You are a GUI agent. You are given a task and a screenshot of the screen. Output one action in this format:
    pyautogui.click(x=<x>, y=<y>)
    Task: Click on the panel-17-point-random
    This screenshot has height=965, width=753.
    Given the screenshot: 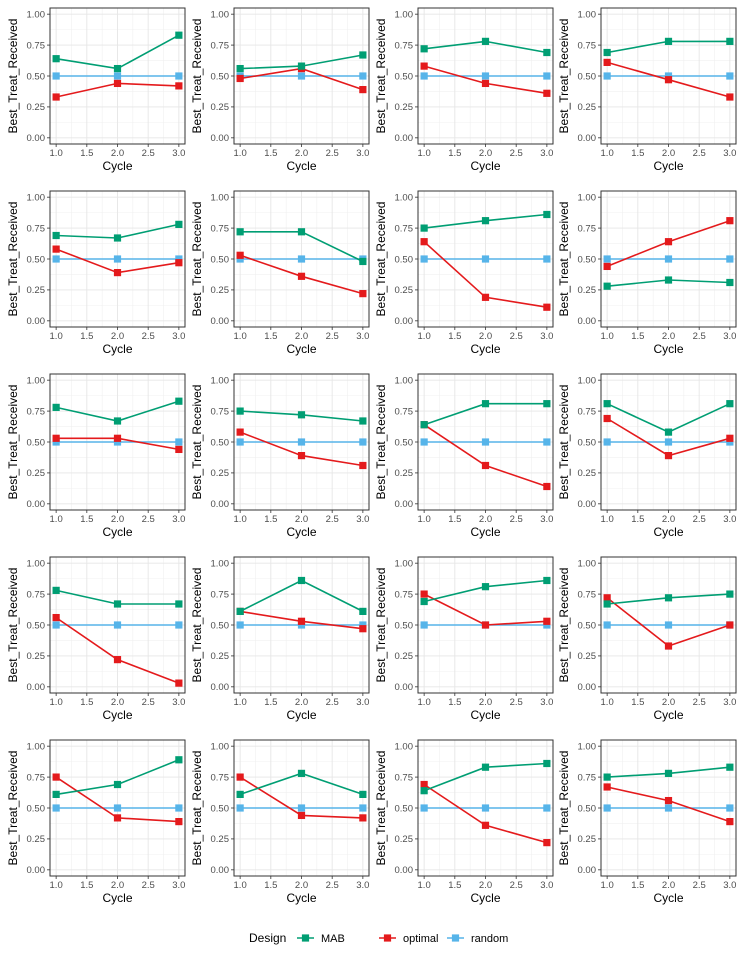 What is the action you would take?
    pyautogui.click(x=117, y=808)
    